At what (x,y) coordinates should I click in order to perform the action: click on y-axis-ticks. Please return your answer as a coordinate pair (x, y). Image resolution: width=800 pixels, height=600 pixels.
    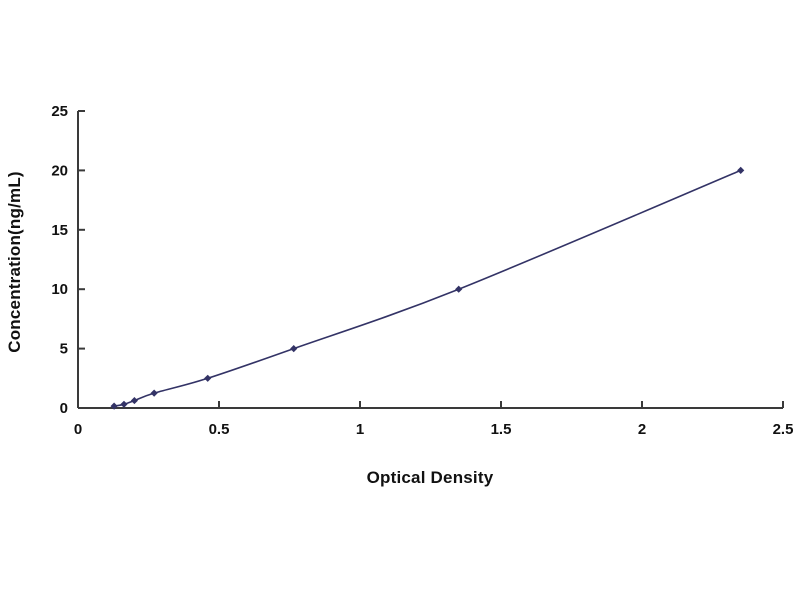
    Looking at the image, I should click on (81, 230).